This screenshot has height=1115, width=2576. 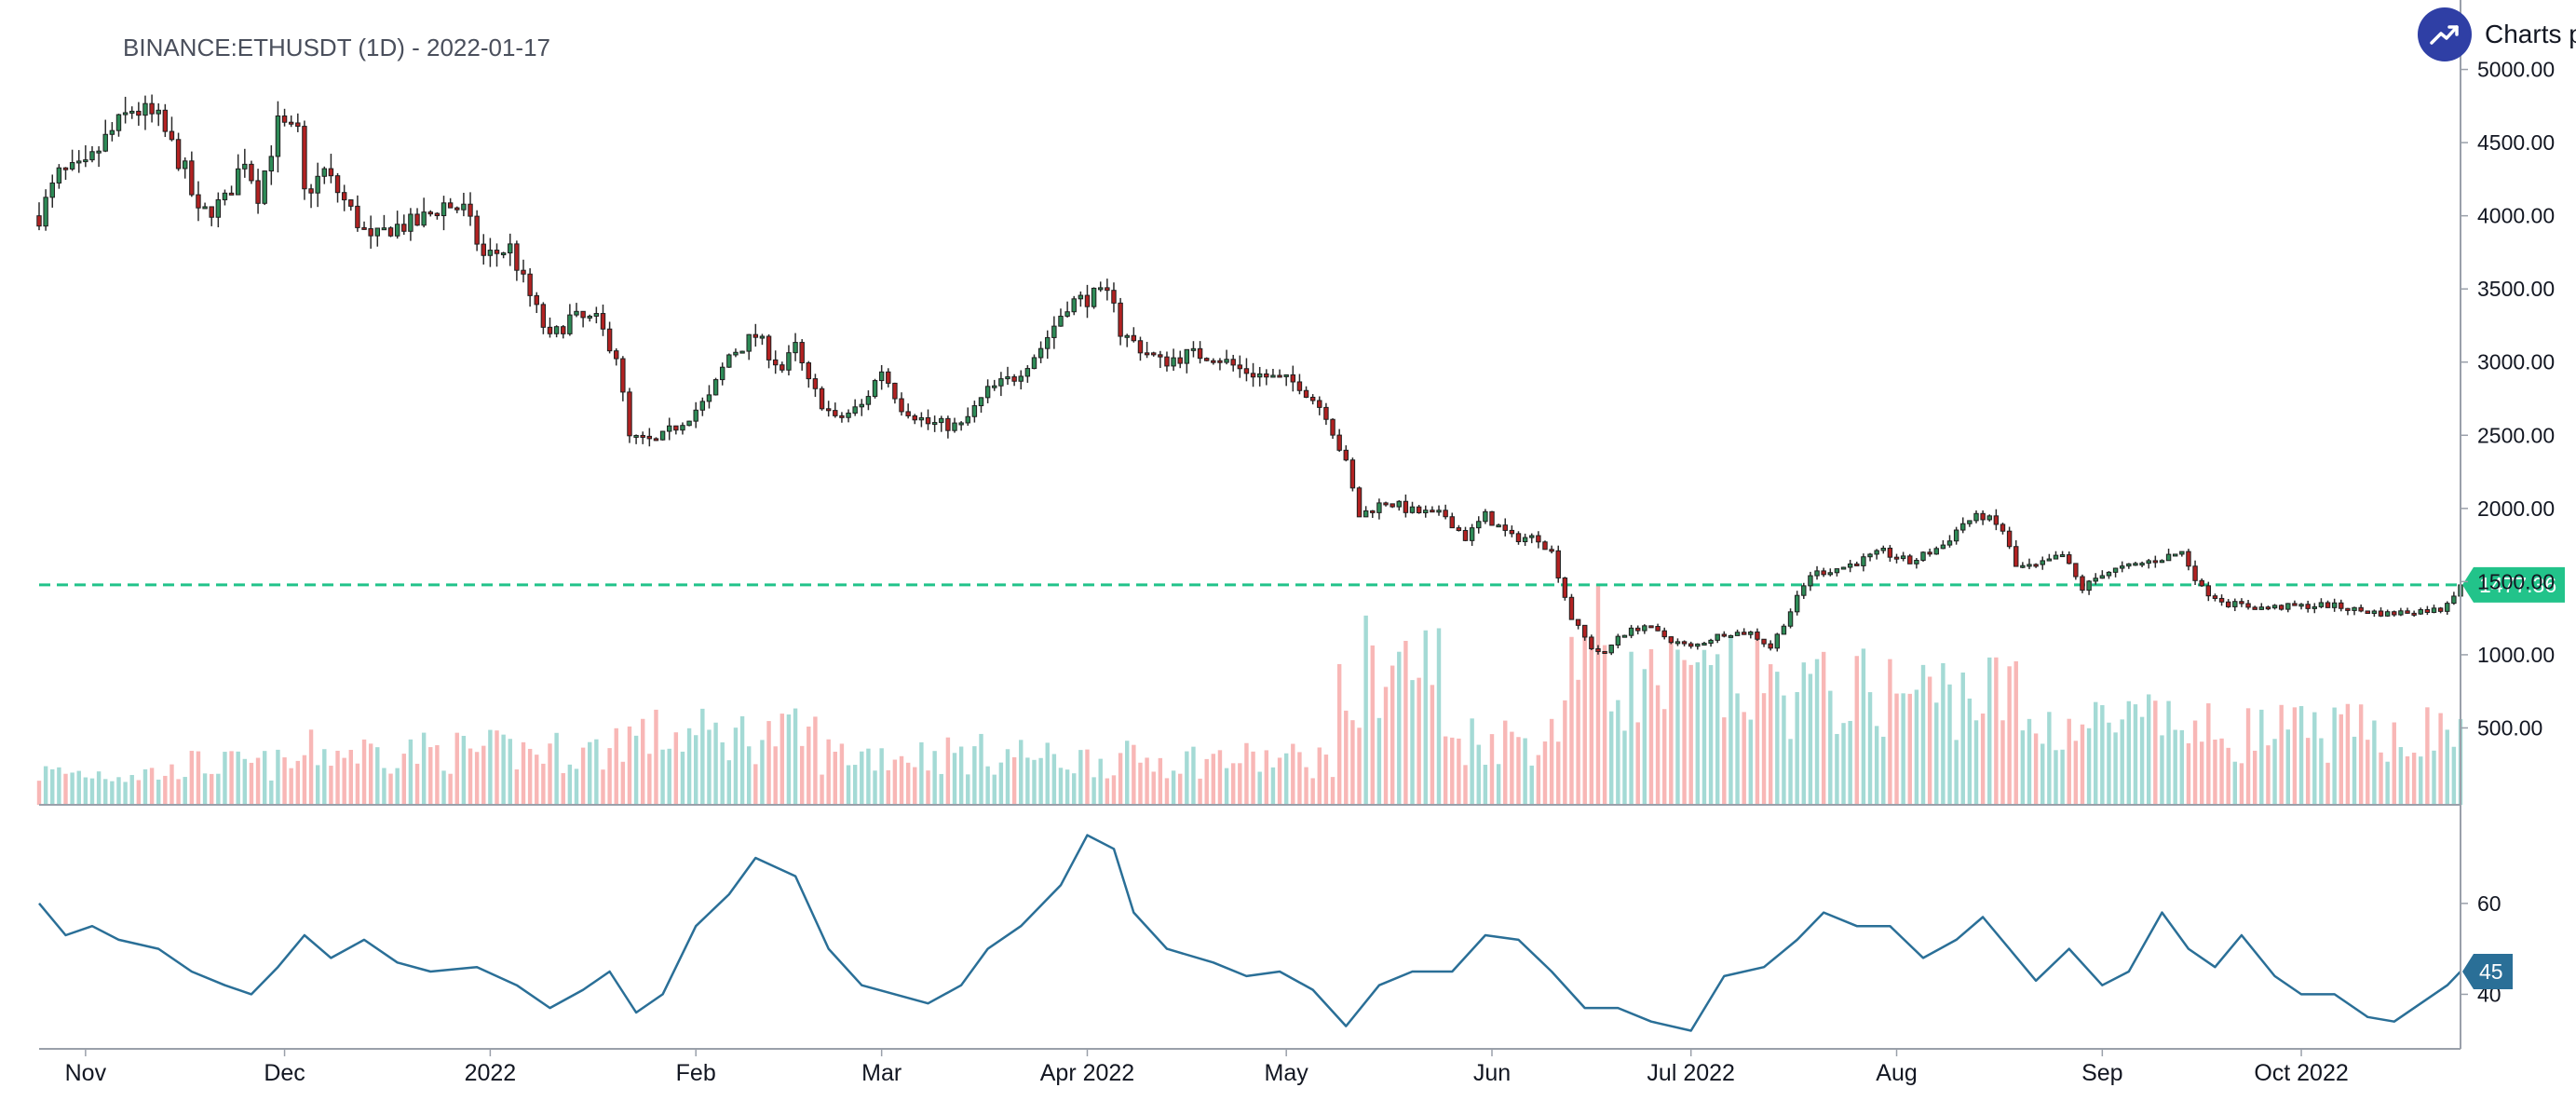 I want to click on y-tick-label: 1000.00, so click(x=2516, y=655).